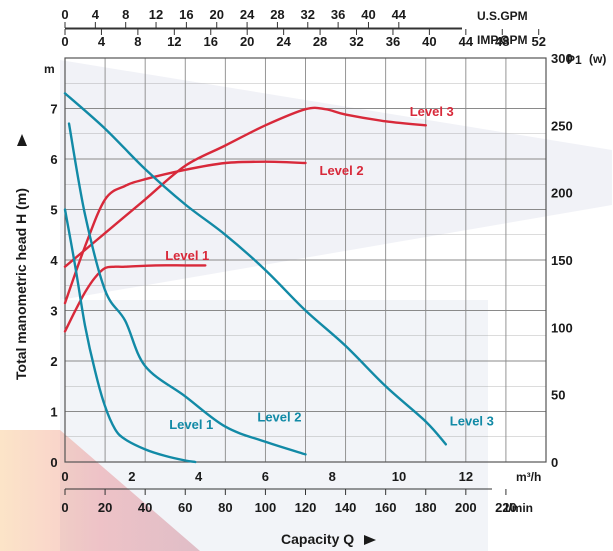 The image size is (613, 551). Describe the element at coordinates (22, 140) in the screenshot. I see `arrow-up-icon` at that location.